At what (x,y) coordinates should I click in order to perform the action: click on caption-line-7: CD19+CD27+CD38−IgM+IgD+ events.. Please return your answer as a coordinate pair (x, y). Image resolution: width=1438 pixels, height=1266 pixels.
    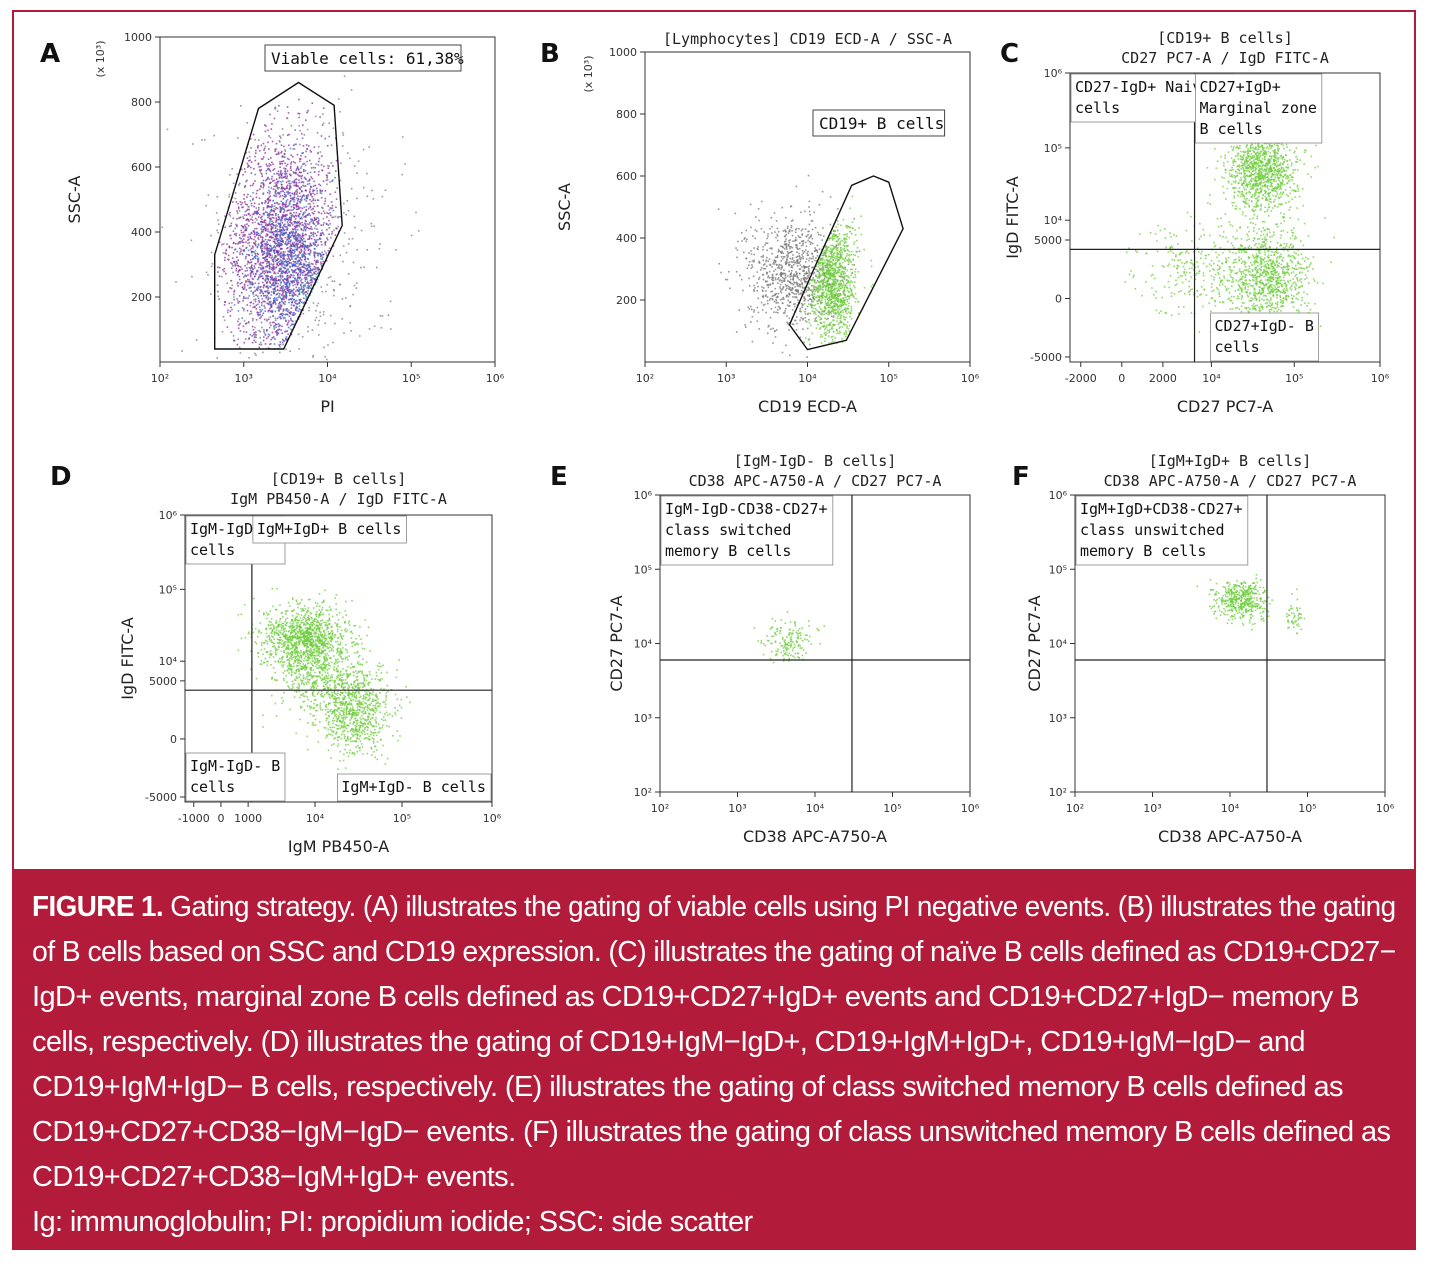
    Looking at the image, I should click on (274, 1177).